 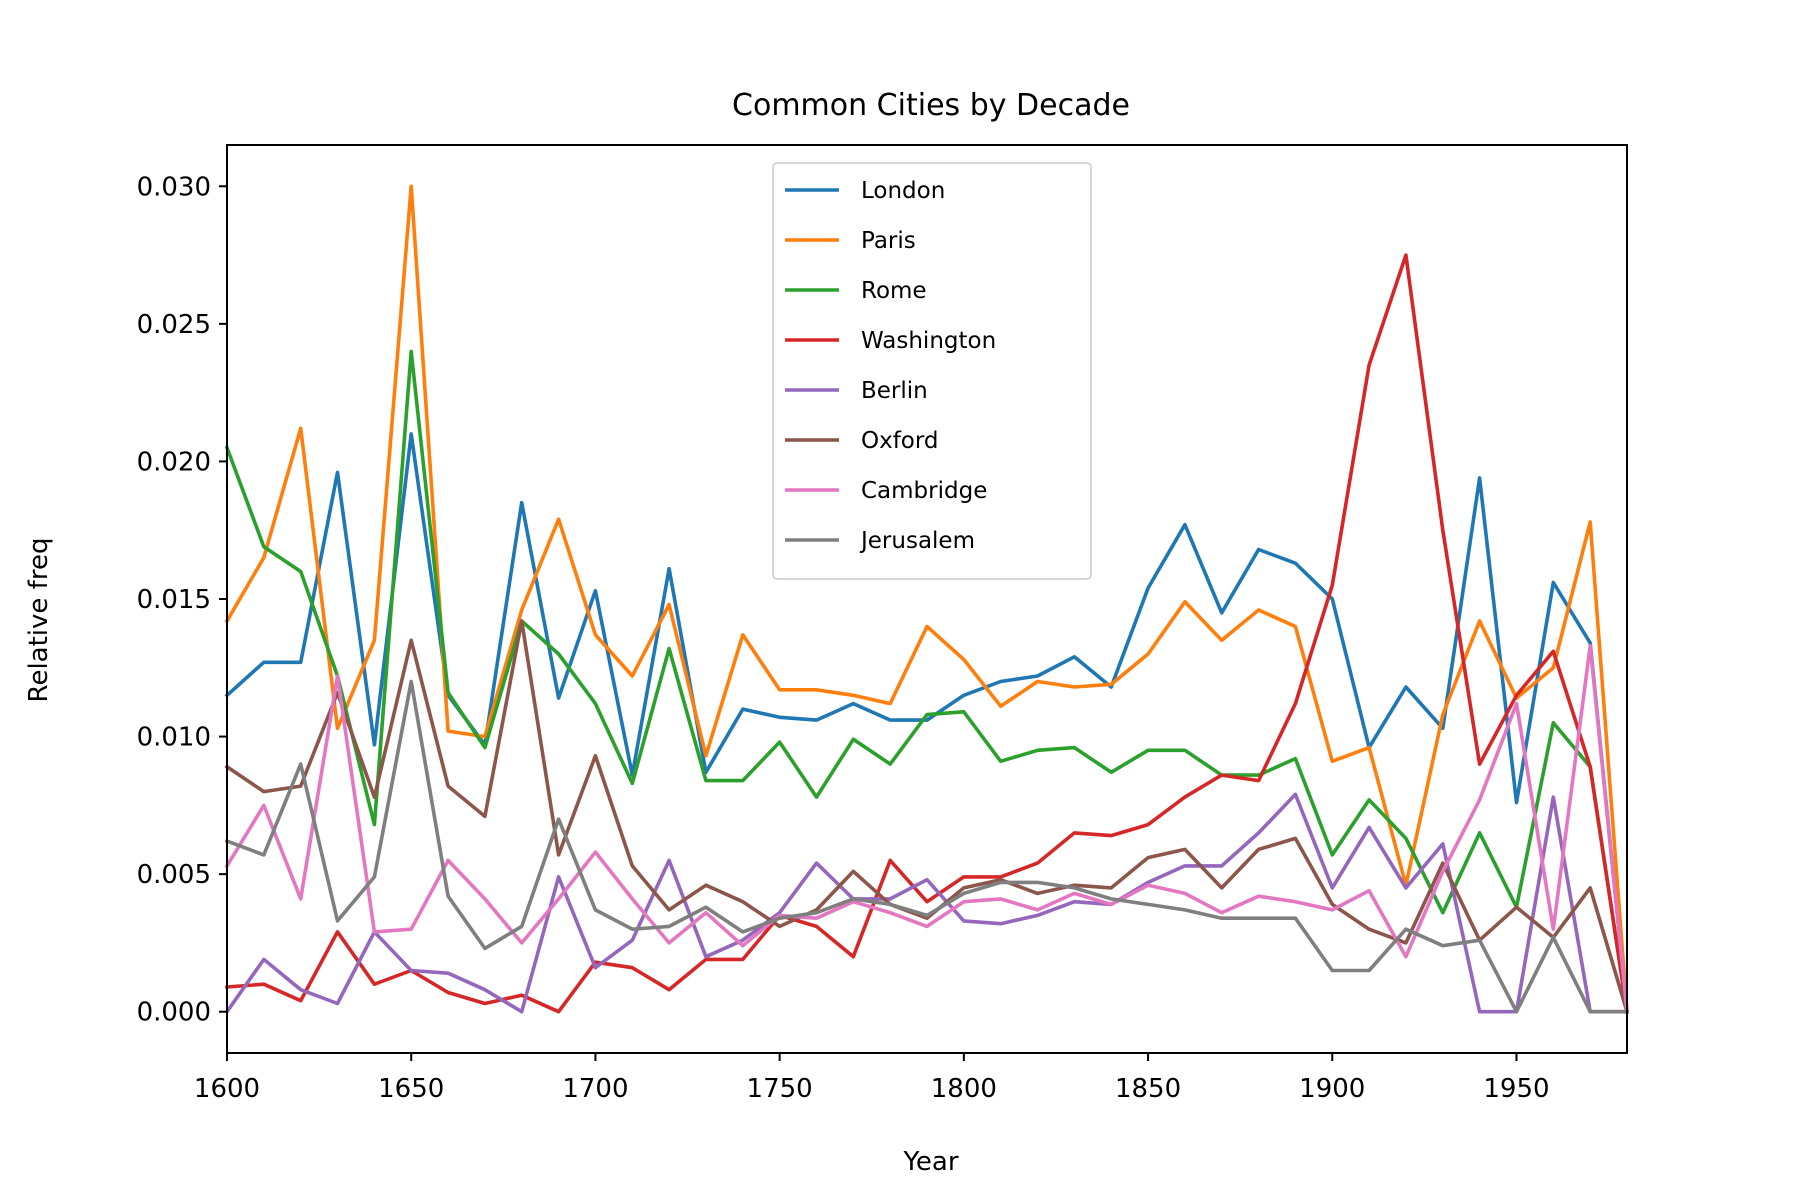 What do you see at coordinates (894, 391) in the screenshot?
I see `legend-label: Berlin` at bounding box center [894, 391].